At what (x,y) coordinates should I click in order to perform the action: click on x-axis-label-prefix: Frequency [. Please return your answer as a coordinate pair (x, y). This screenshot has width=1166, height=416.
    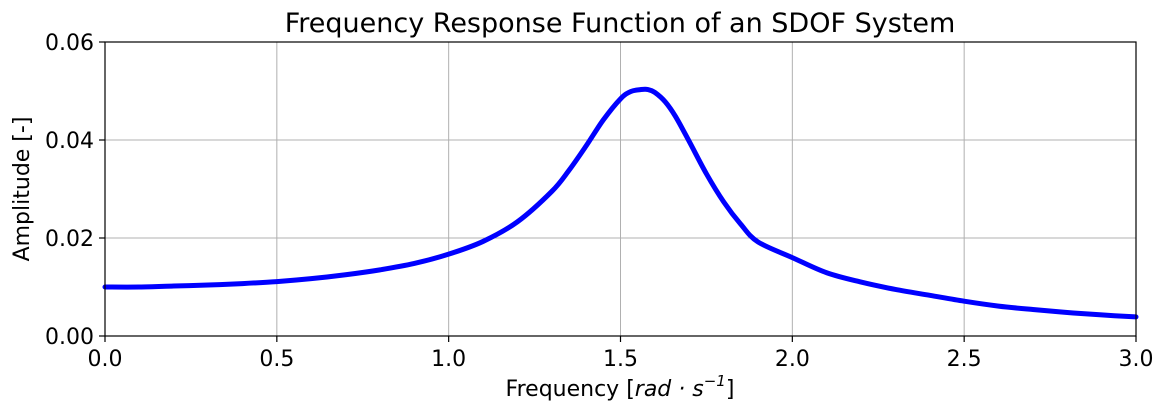
    Looking at the image, I should click on (570, 389).